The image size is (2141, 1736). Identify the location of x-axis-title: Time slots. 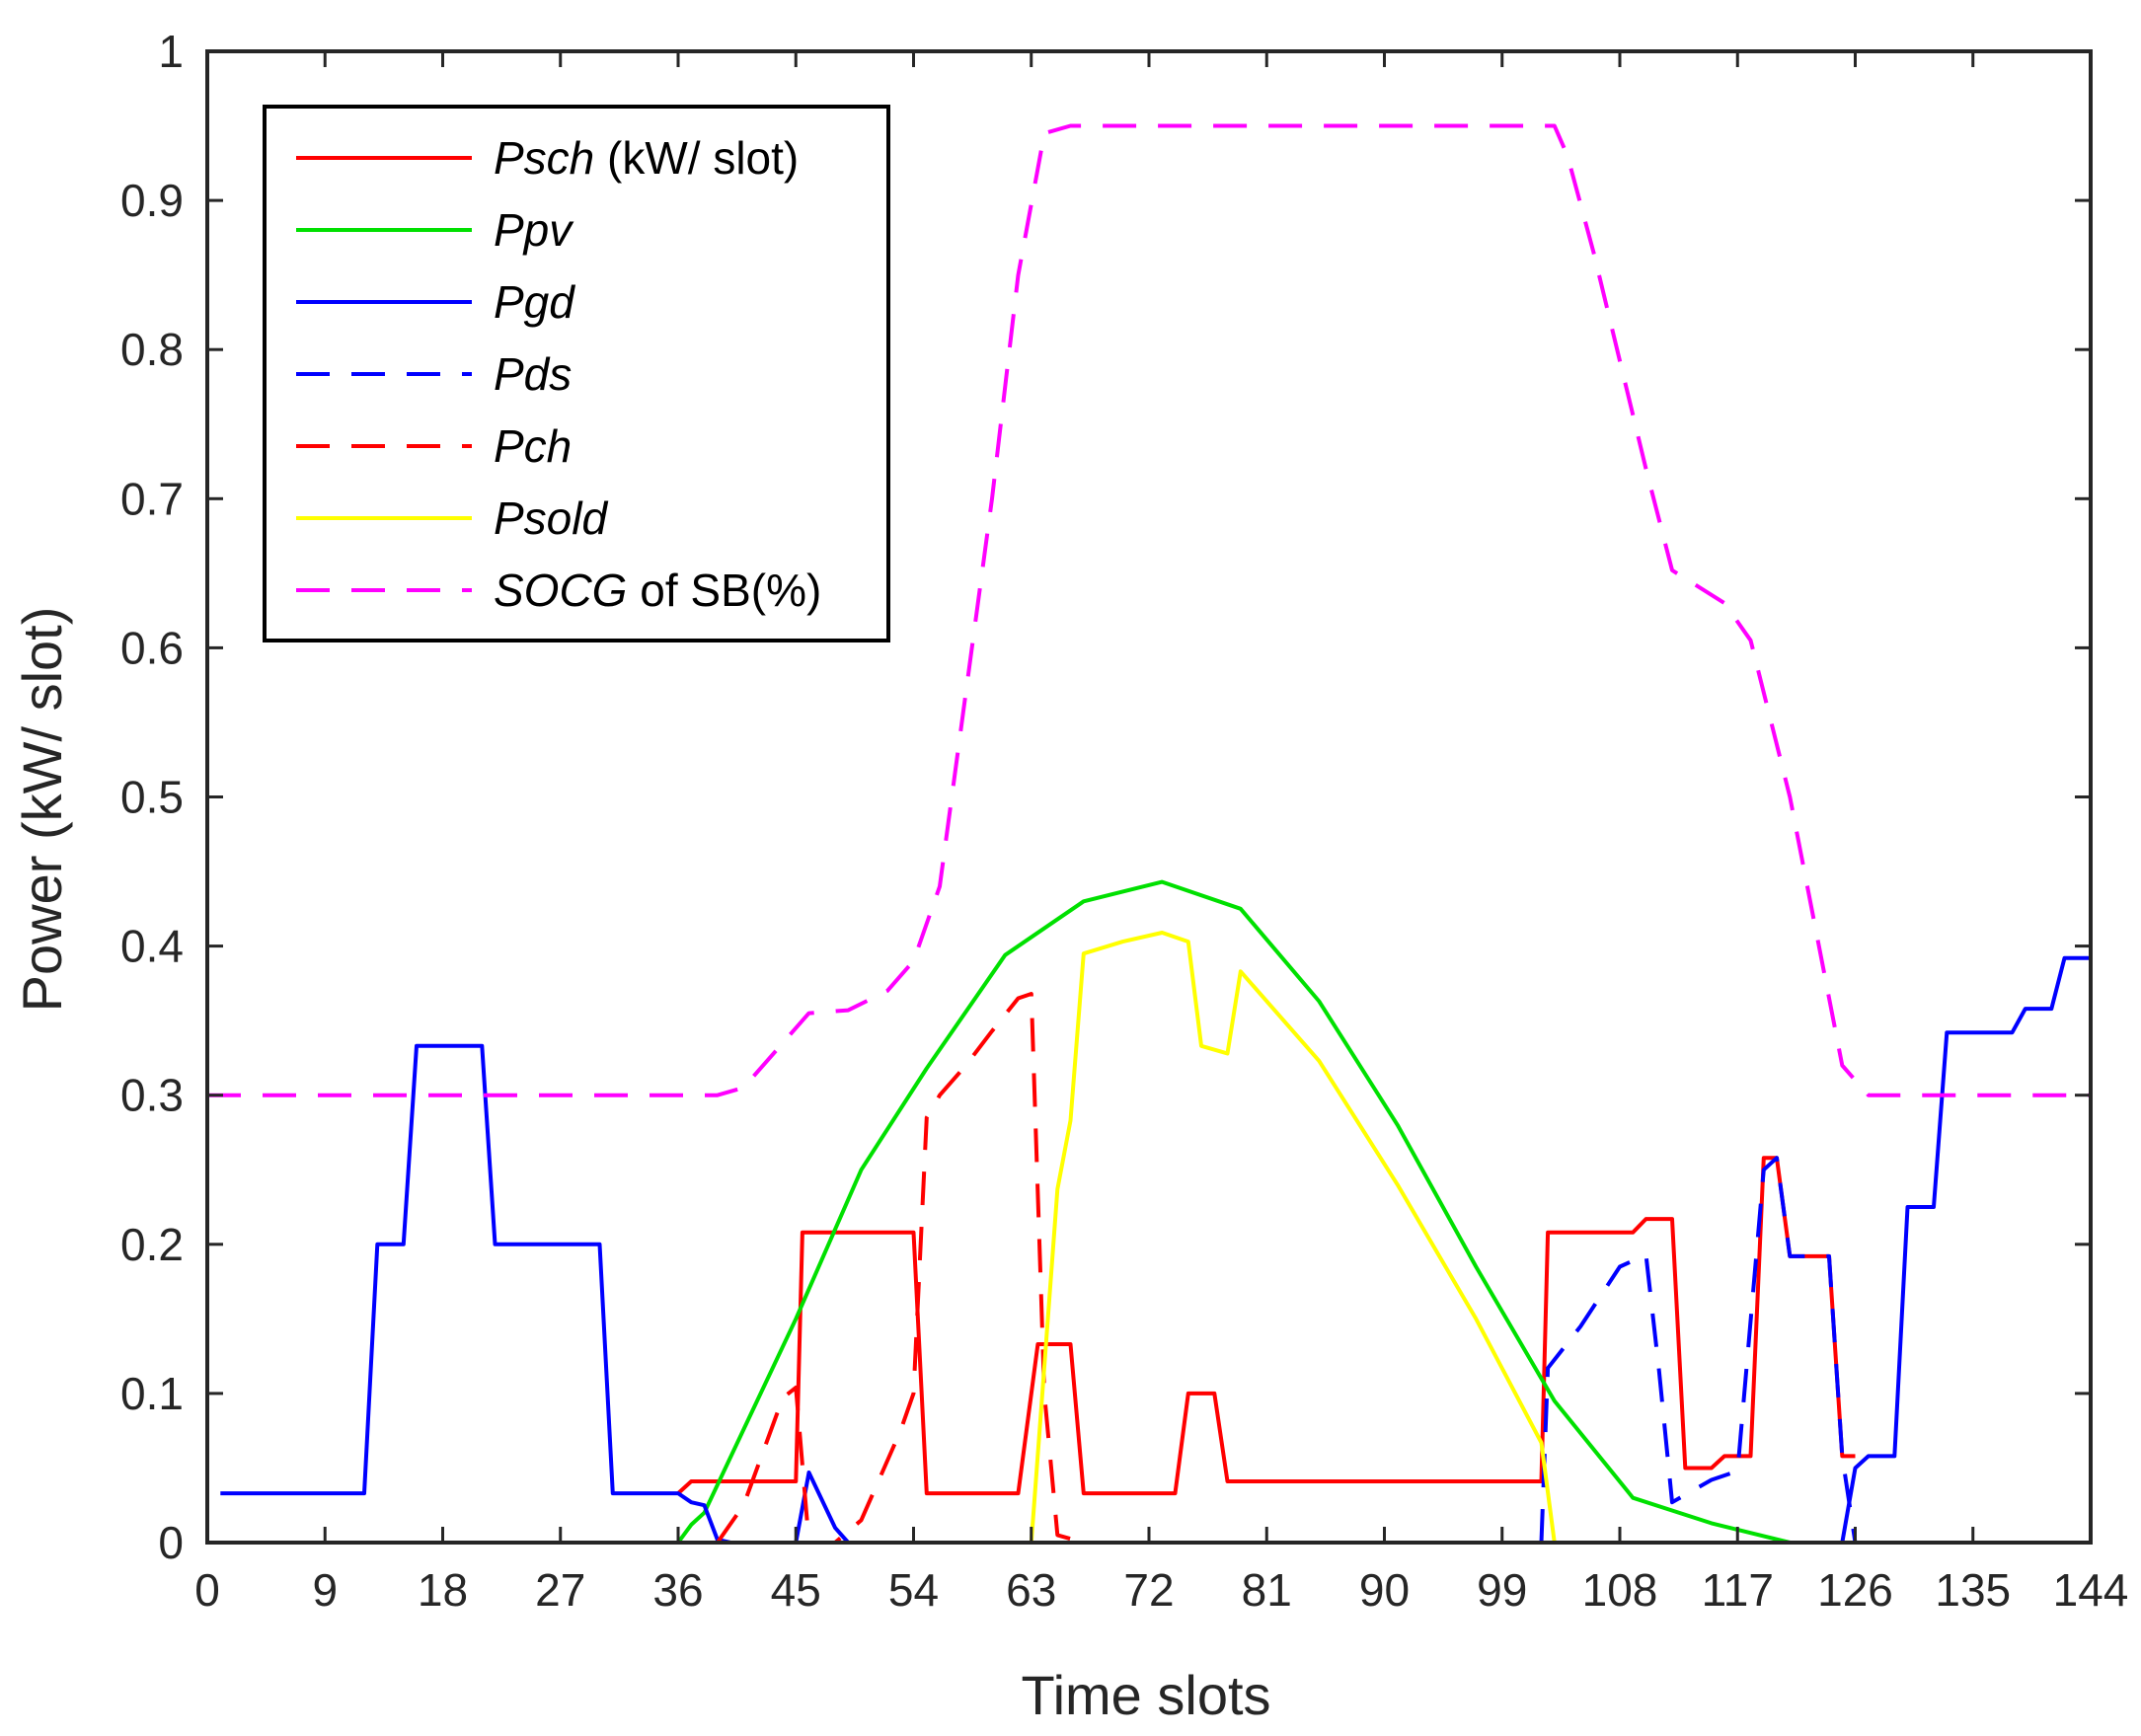
(1146, 1695).